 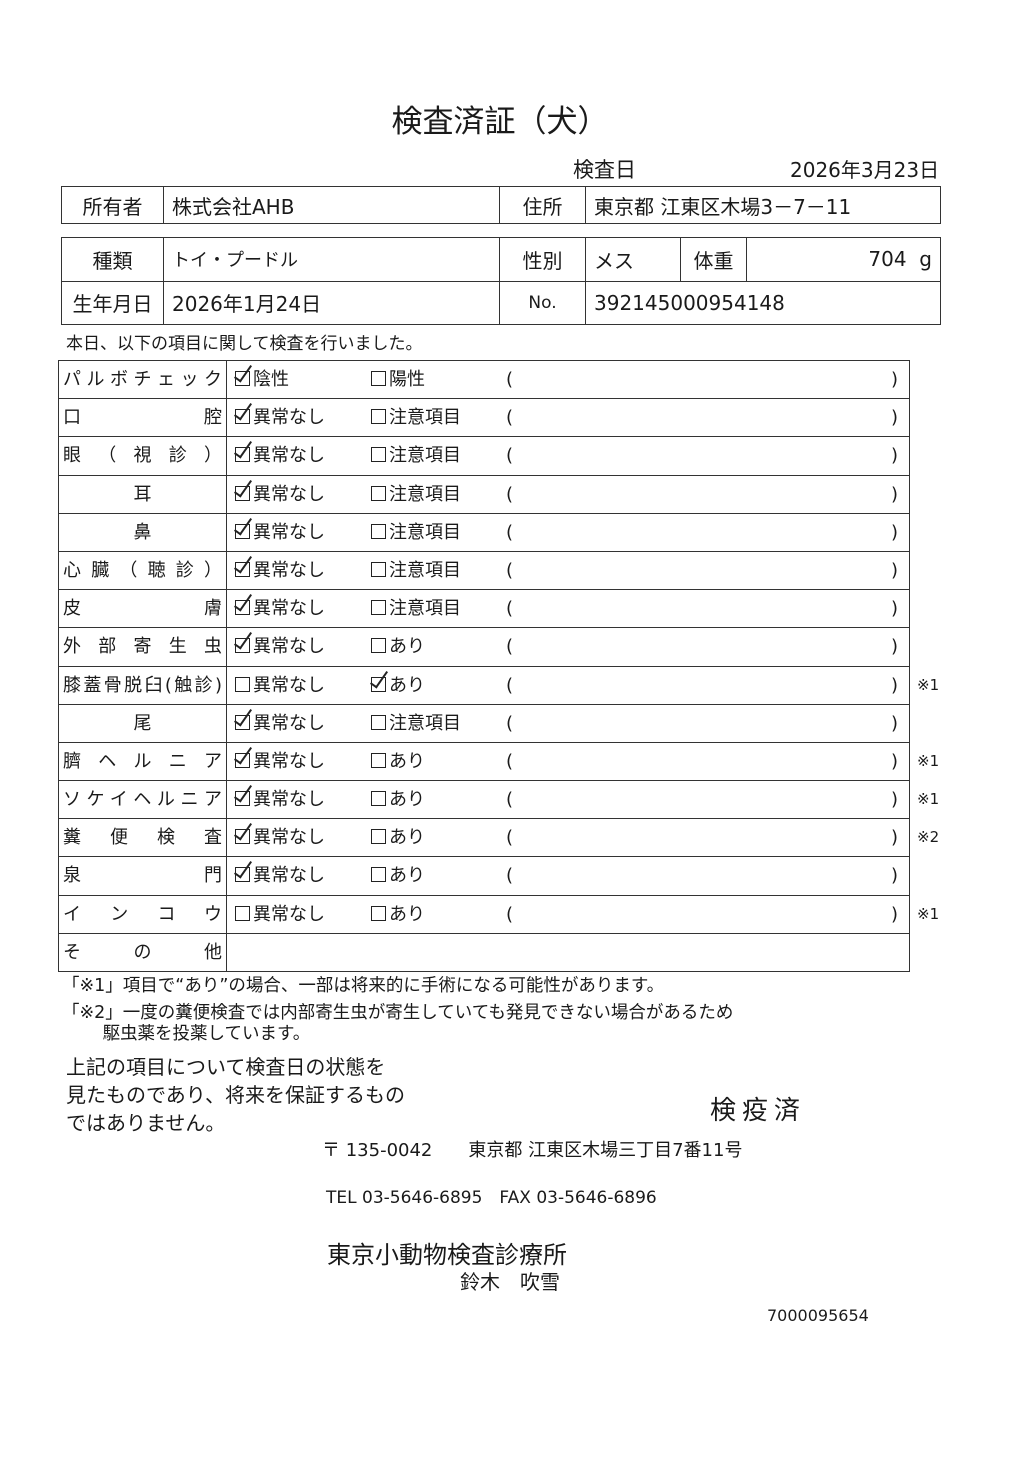 What do you see at coordinates (542, 205) in the screenshot?
I see `address-label: 住所` at bounding box center [542, 205].